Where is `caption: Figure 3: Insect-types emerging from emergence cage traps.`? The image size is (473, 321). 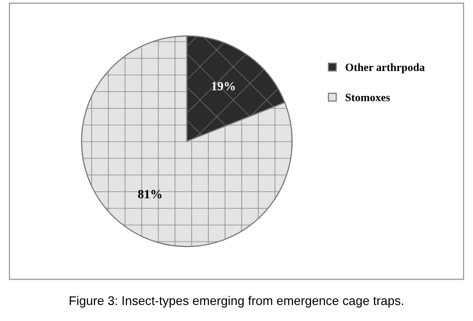
caption: Figure 3: Insect-types emerging from emergence cage traps. is located at coordinates (237, 302).